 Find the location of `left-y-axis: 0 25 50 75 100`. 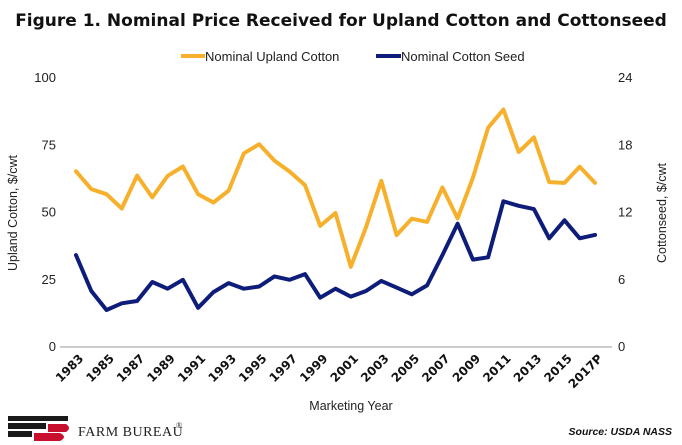

left-y-axis: 0 25 50 75 100 is located at coordinates (45, 212).